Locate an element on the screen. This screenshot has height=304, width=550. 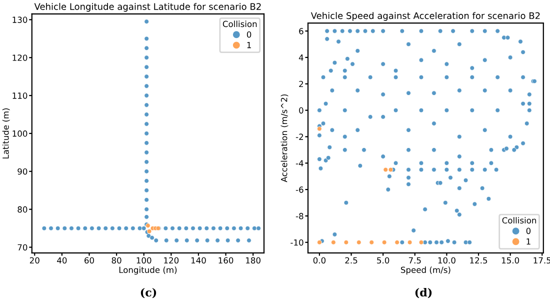
x-tick-label: 120 is located at coordinates (171, 260).